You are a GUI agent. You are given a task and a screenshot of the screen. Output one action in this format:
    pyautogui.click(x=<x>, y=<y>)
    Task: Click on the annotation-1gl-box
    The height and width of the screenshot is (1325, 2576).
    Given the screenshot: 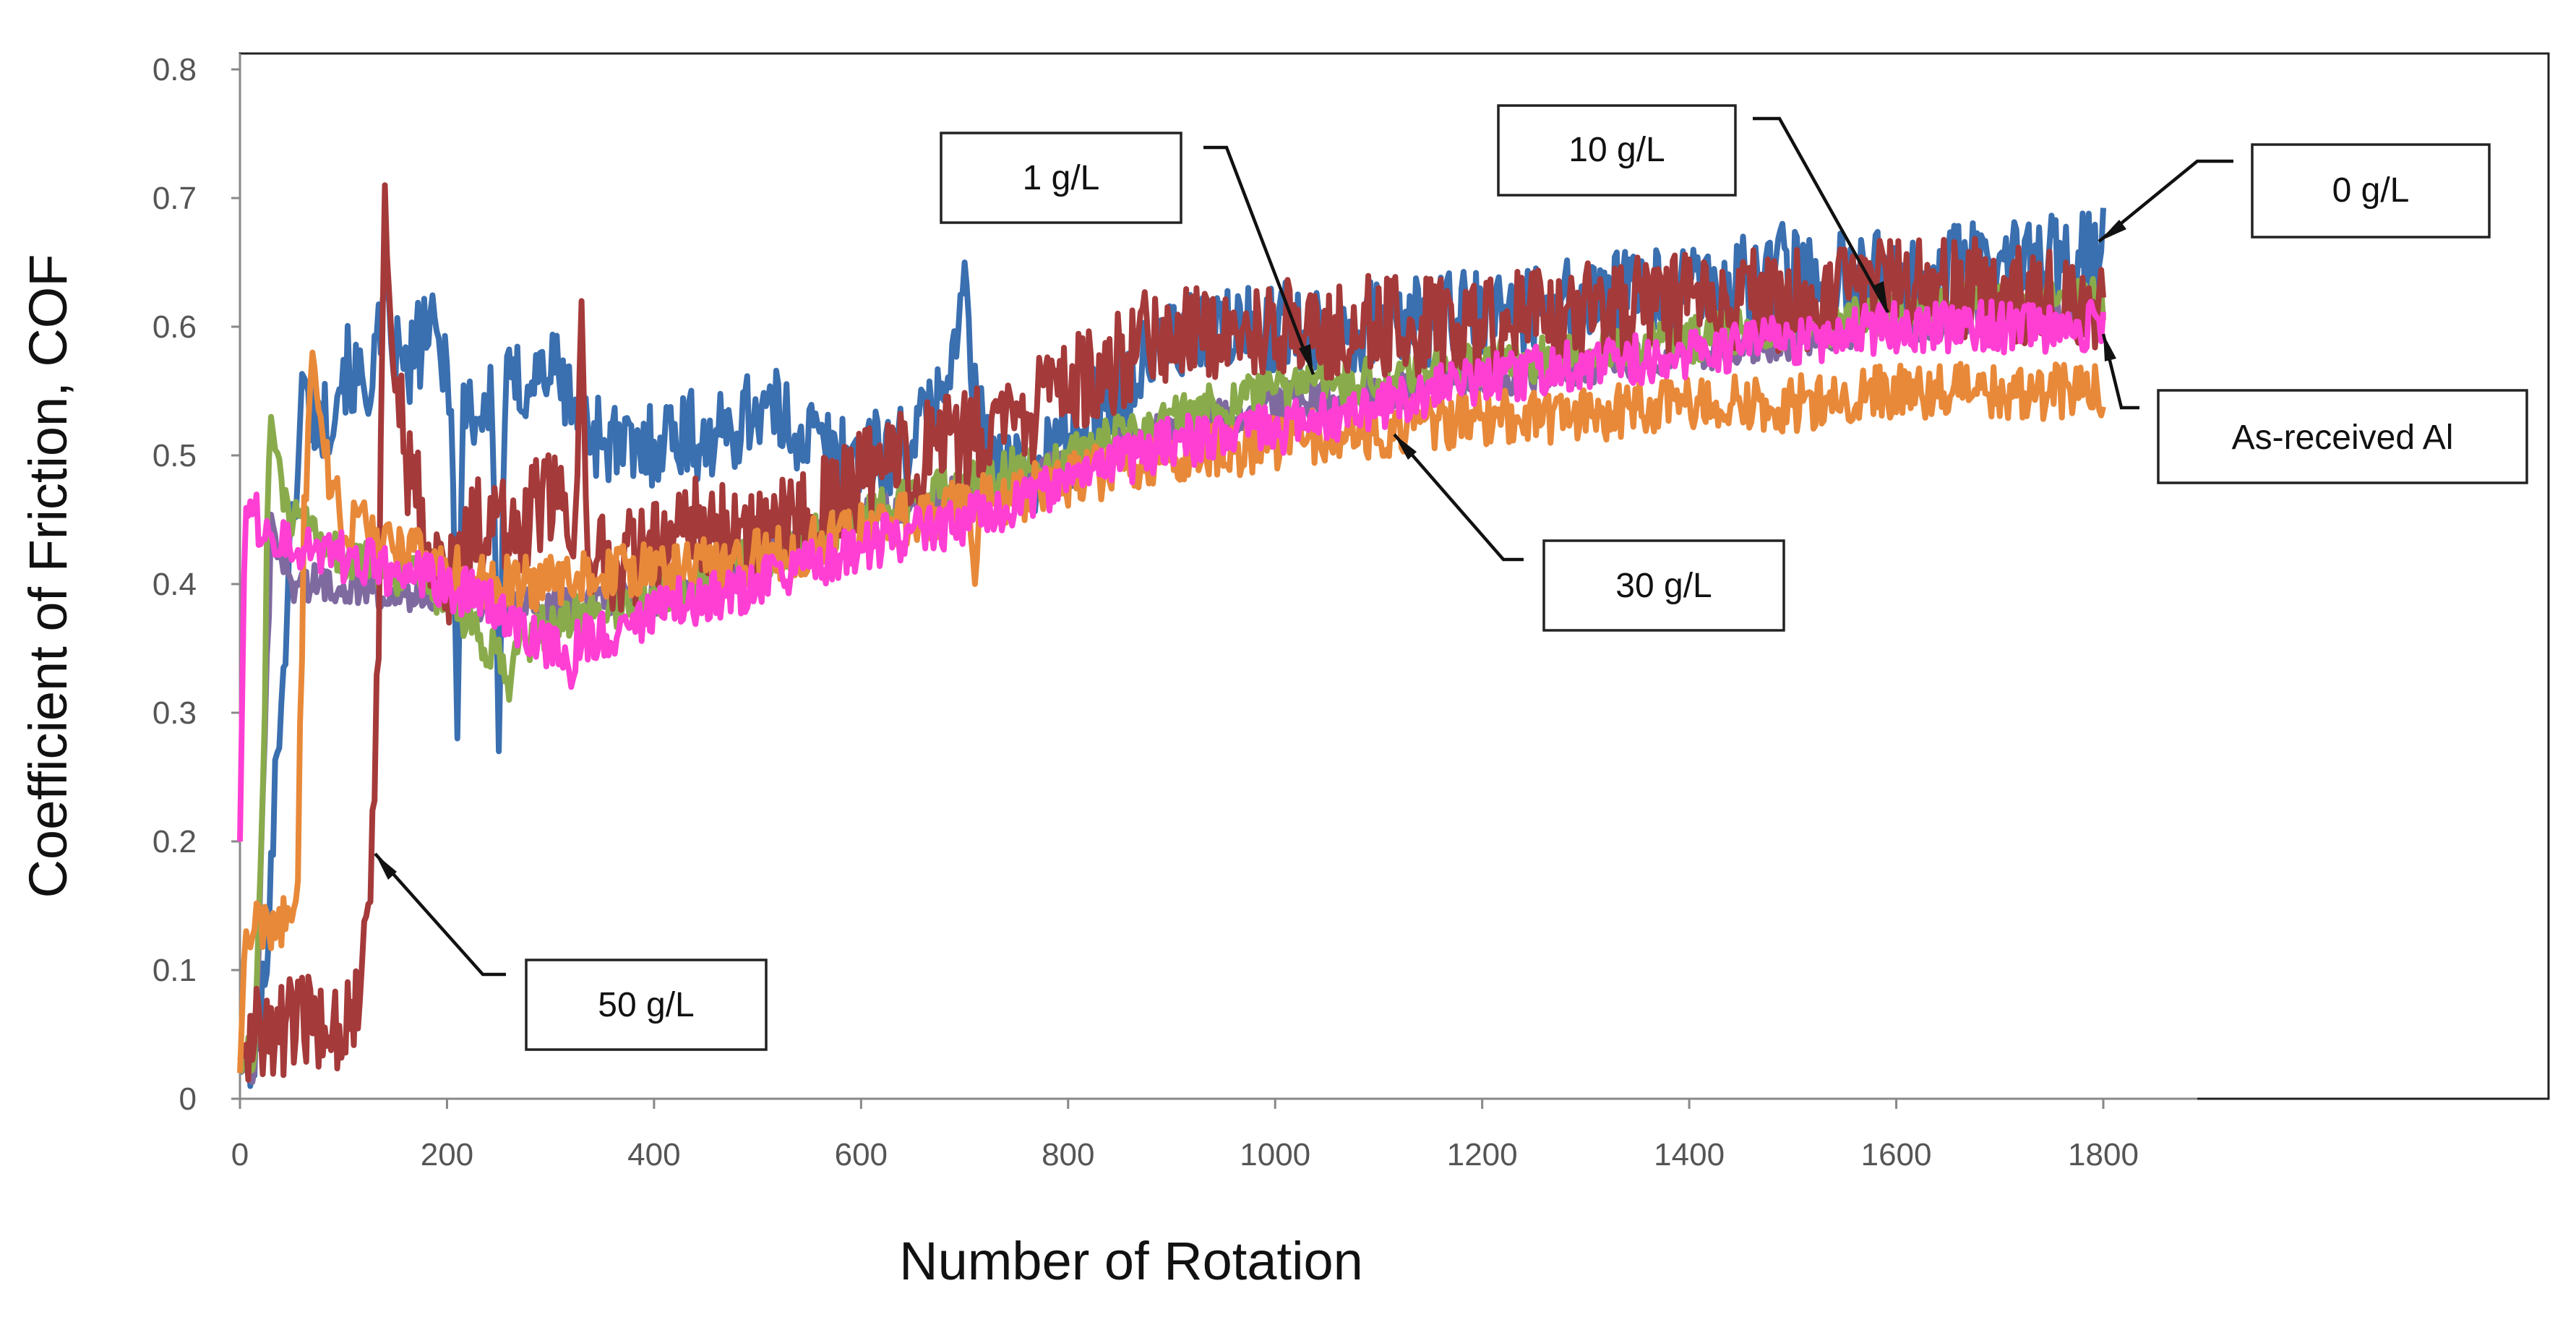 What is the action you would take?
    pyautogui.click(x=1061, y=178)
    